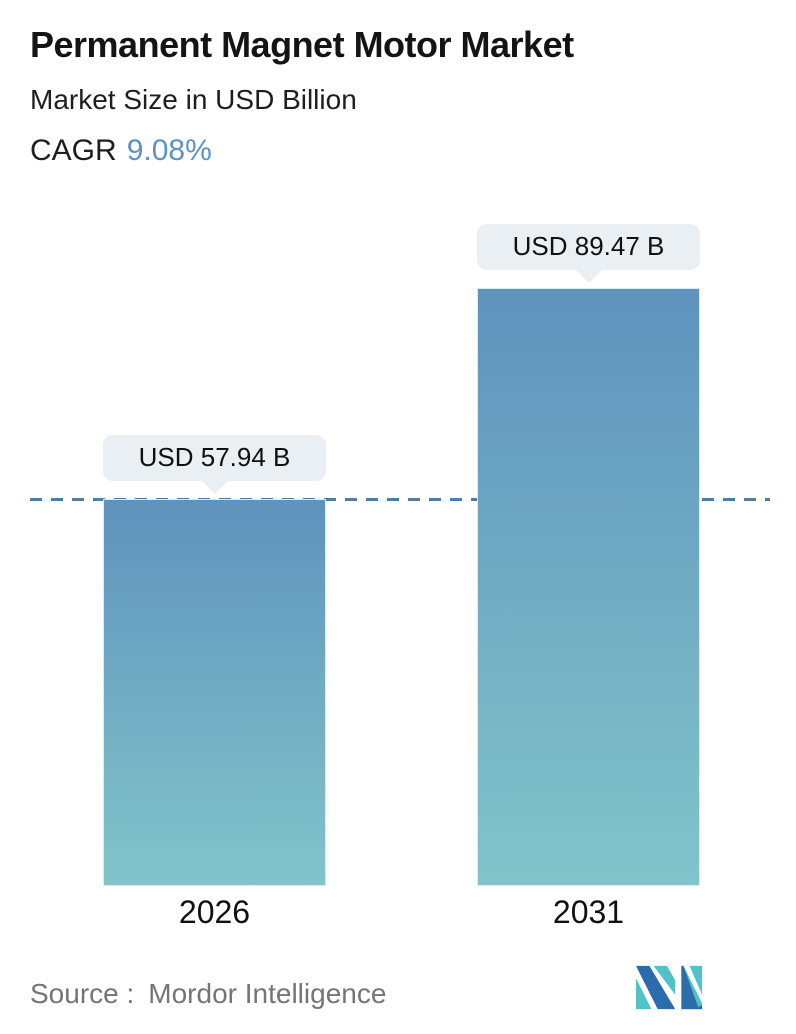 This screenshot has height=1034, width=796. I want to click on chart-subtitle: Market Size in USD Billion, so click(193, 99).